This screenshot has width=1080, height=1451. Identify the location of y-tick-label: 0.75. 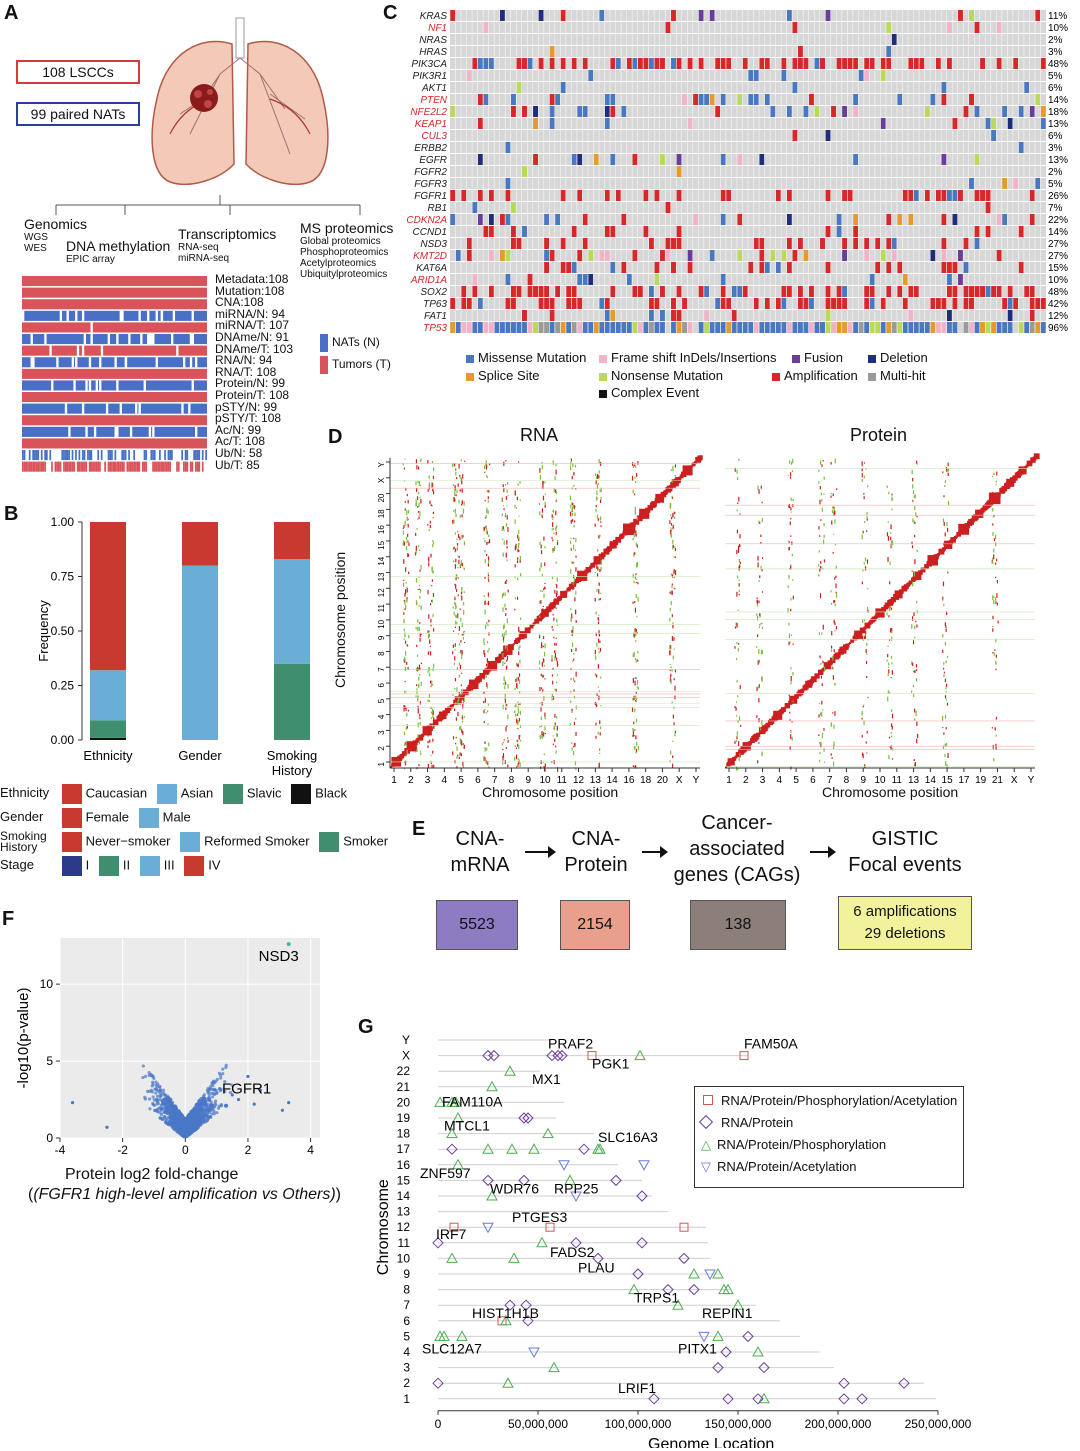
(63, 577).